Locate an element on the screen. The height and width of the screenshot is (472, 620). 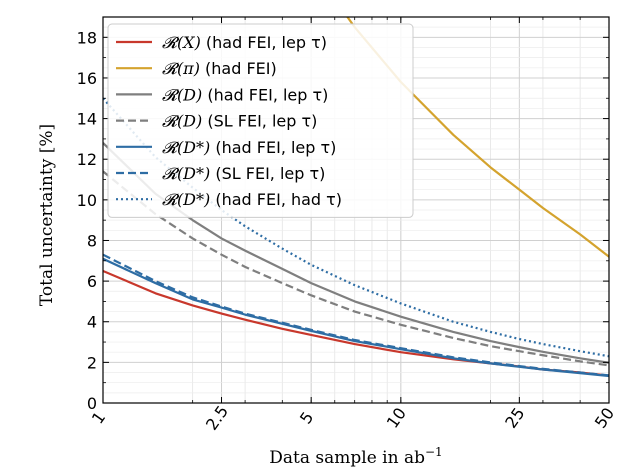
x-tick-label: 10 is located at coordinates (396, 418).